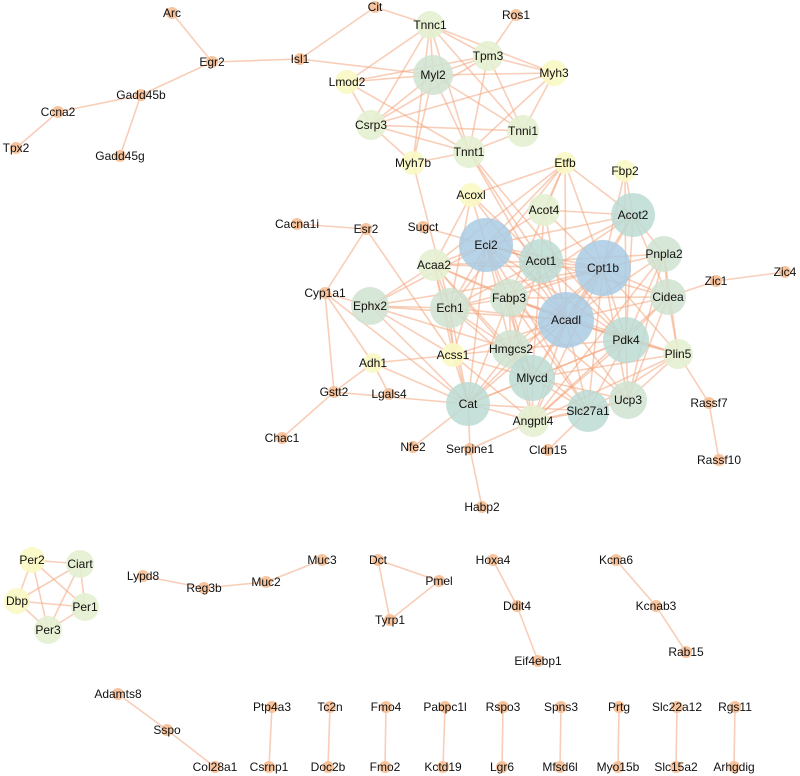 The width and height of the screenshot is (800, 776). I want to click on node-circle-cacna1i, so click(297, 224).